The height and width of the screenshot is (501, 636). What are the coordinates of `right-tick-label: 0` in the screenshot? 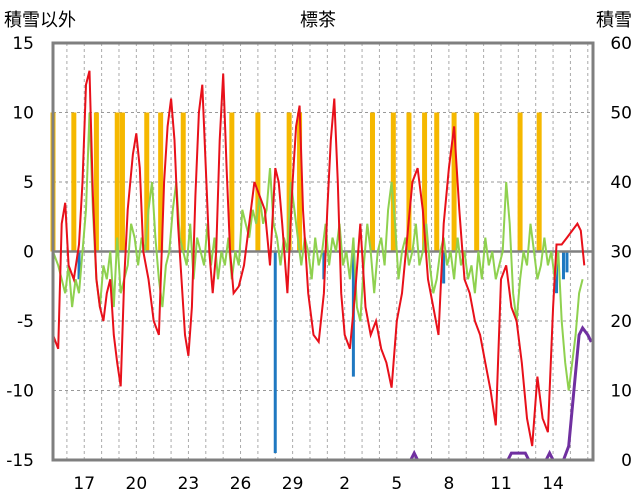 It's located at (626, 461).